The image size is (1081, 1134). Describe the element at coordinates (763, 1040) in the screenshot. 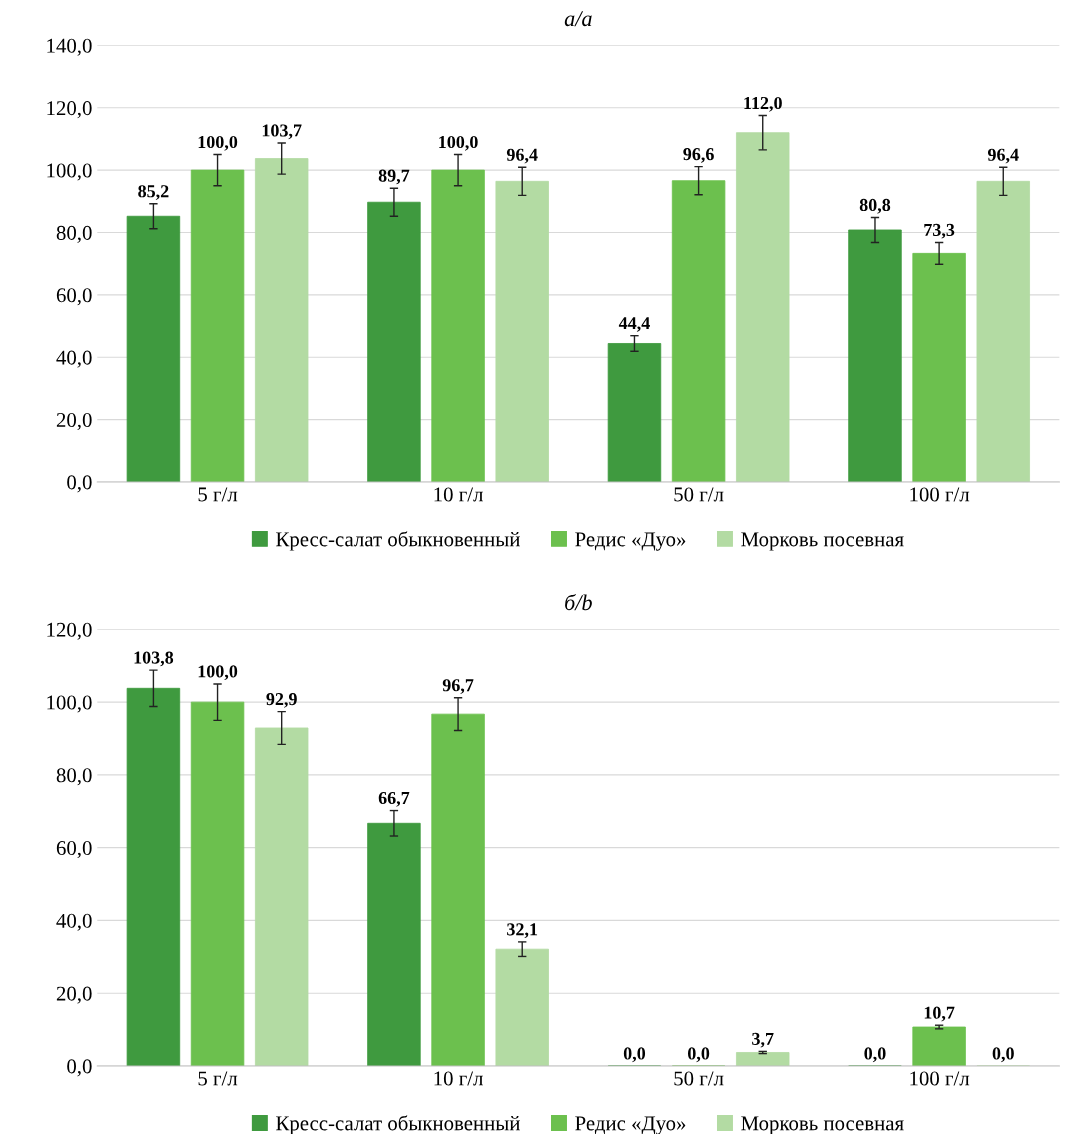

I see `data-label: 3,7` at that location.